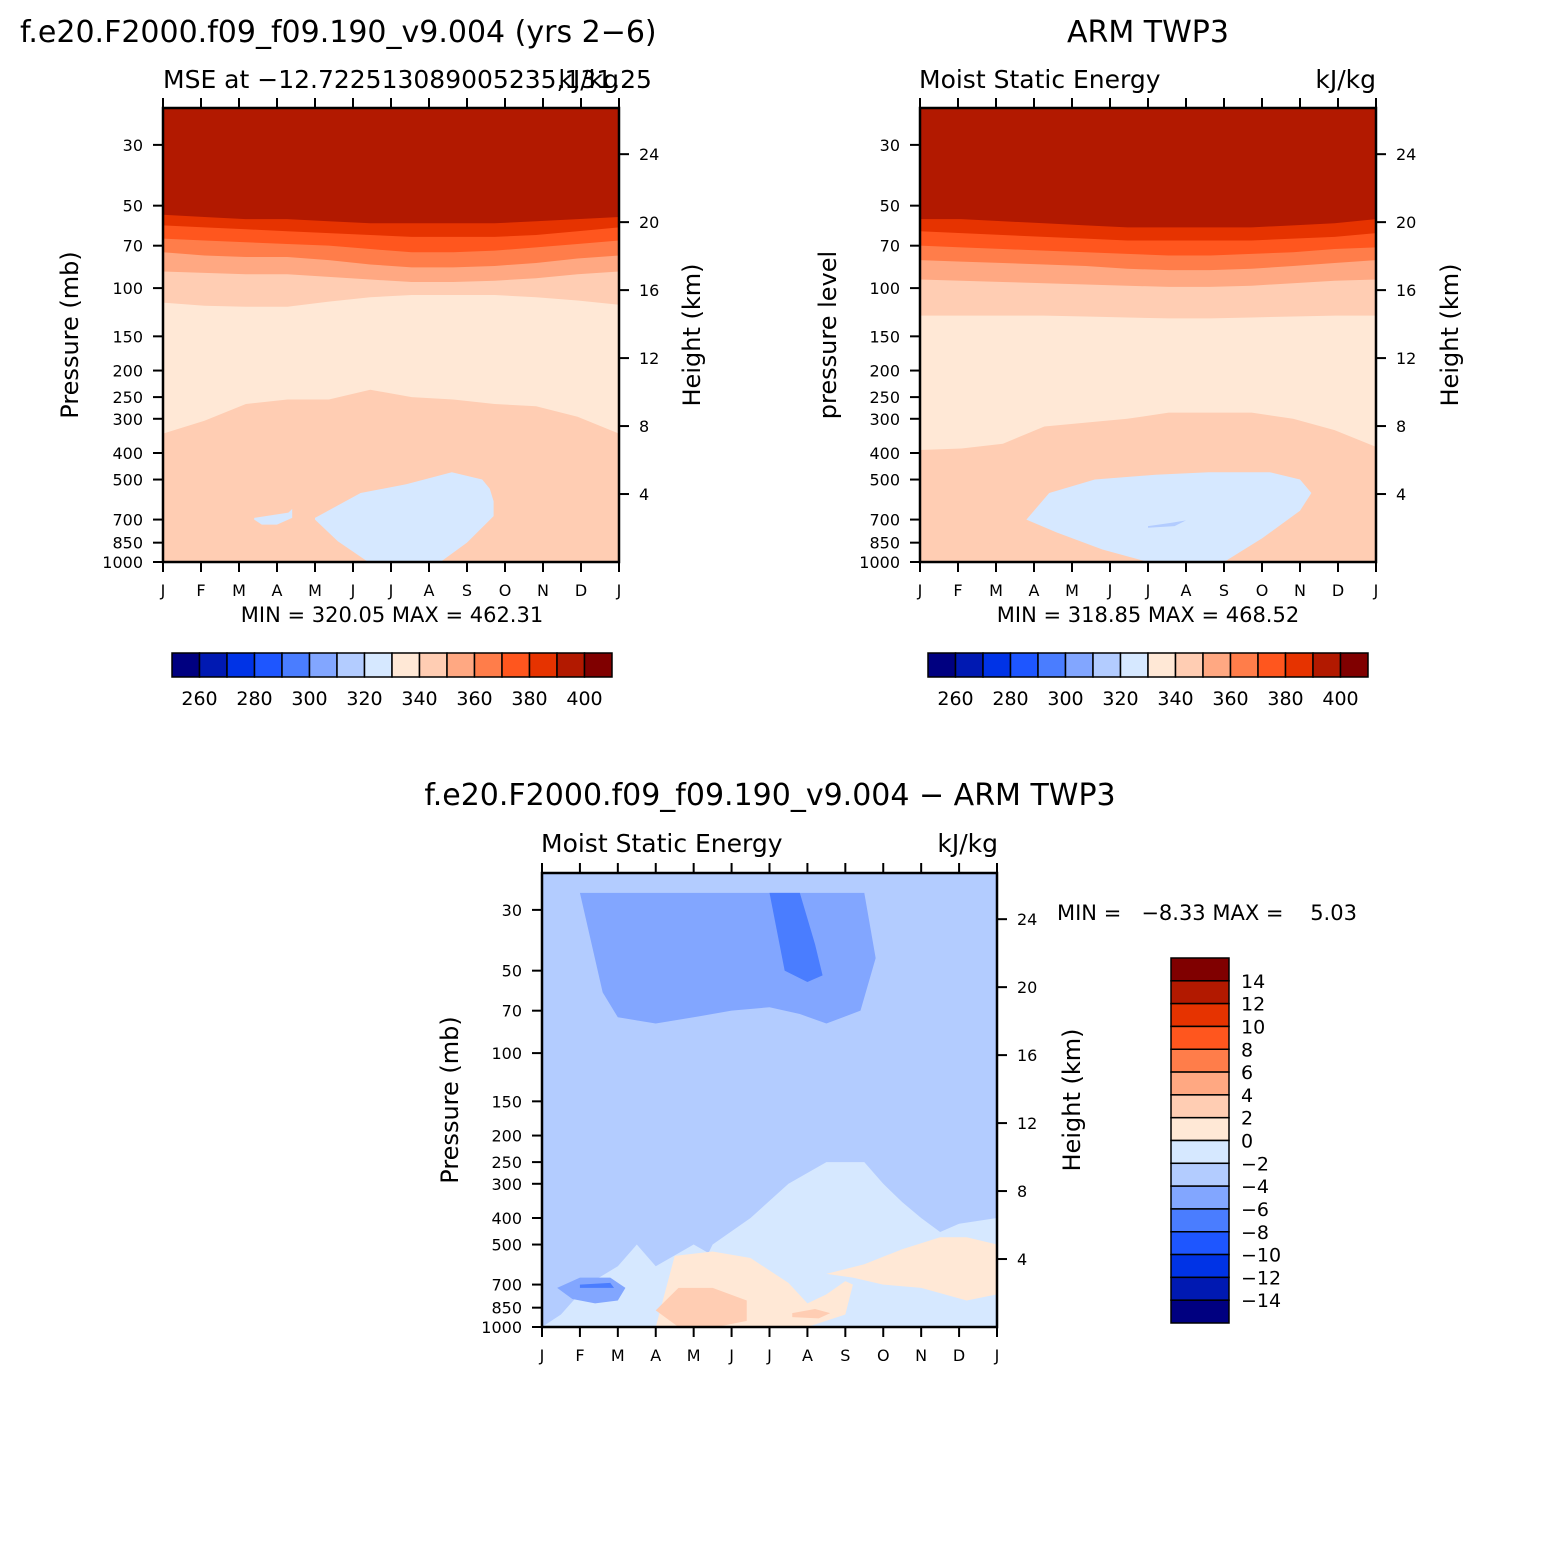  I want to click on diff-colorbar-label: 10, so click(1253, 1027).